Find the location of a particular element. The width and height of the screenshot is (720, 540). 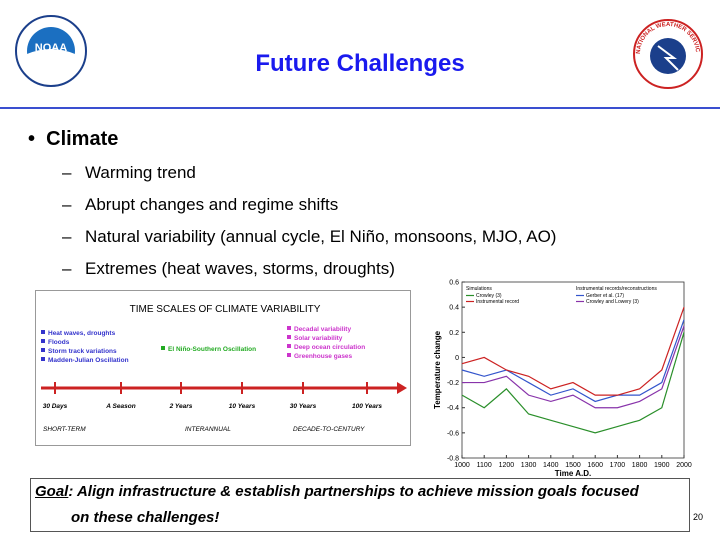

x-tick-label: 1100 is located at coordinates (484, 465).